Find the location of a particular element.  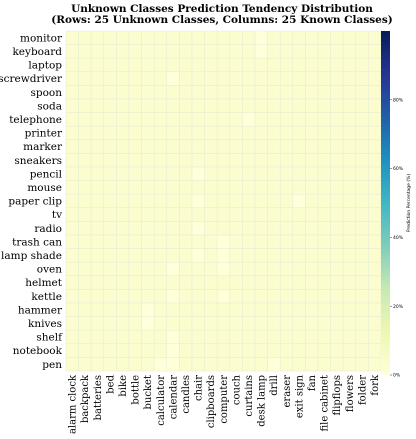

row-label: keyboard is located at coordinates (37, 52).